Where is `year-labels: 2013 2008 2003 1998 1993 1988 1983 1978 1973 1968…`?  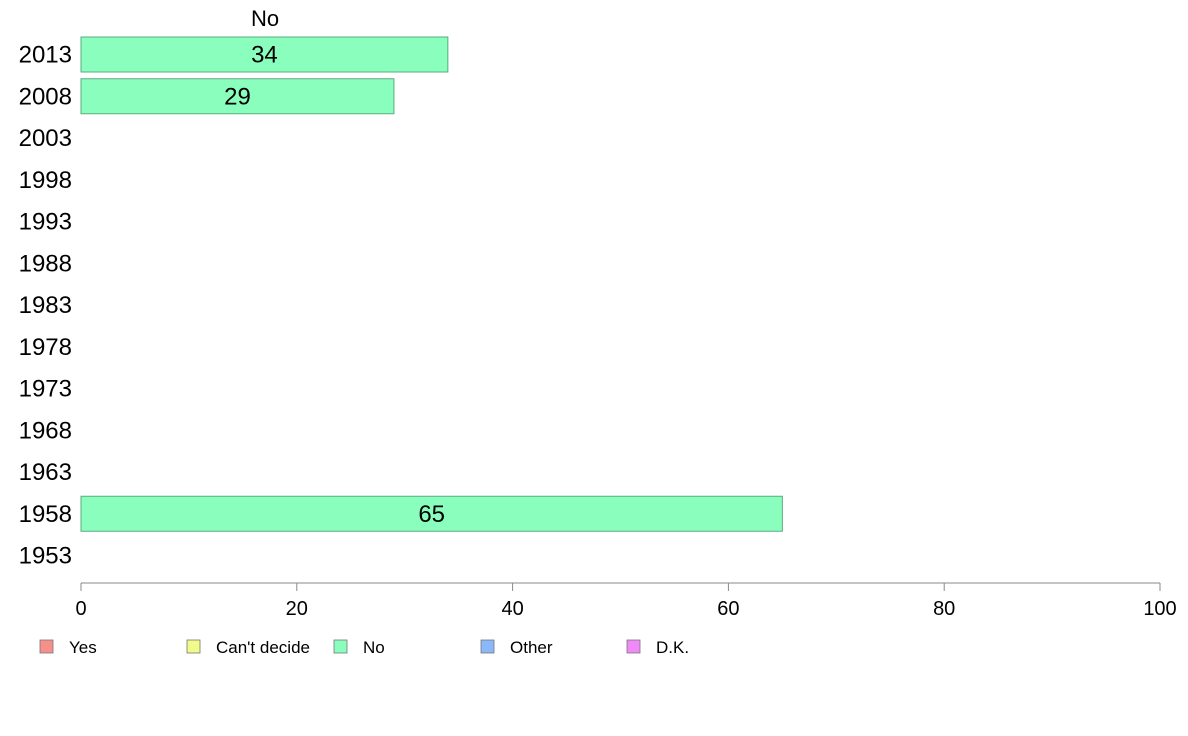
year-labels: 2013 2008 2003 1998 1993 1988 1983 1978 1973 1968… is located at coordinates (45, 306).